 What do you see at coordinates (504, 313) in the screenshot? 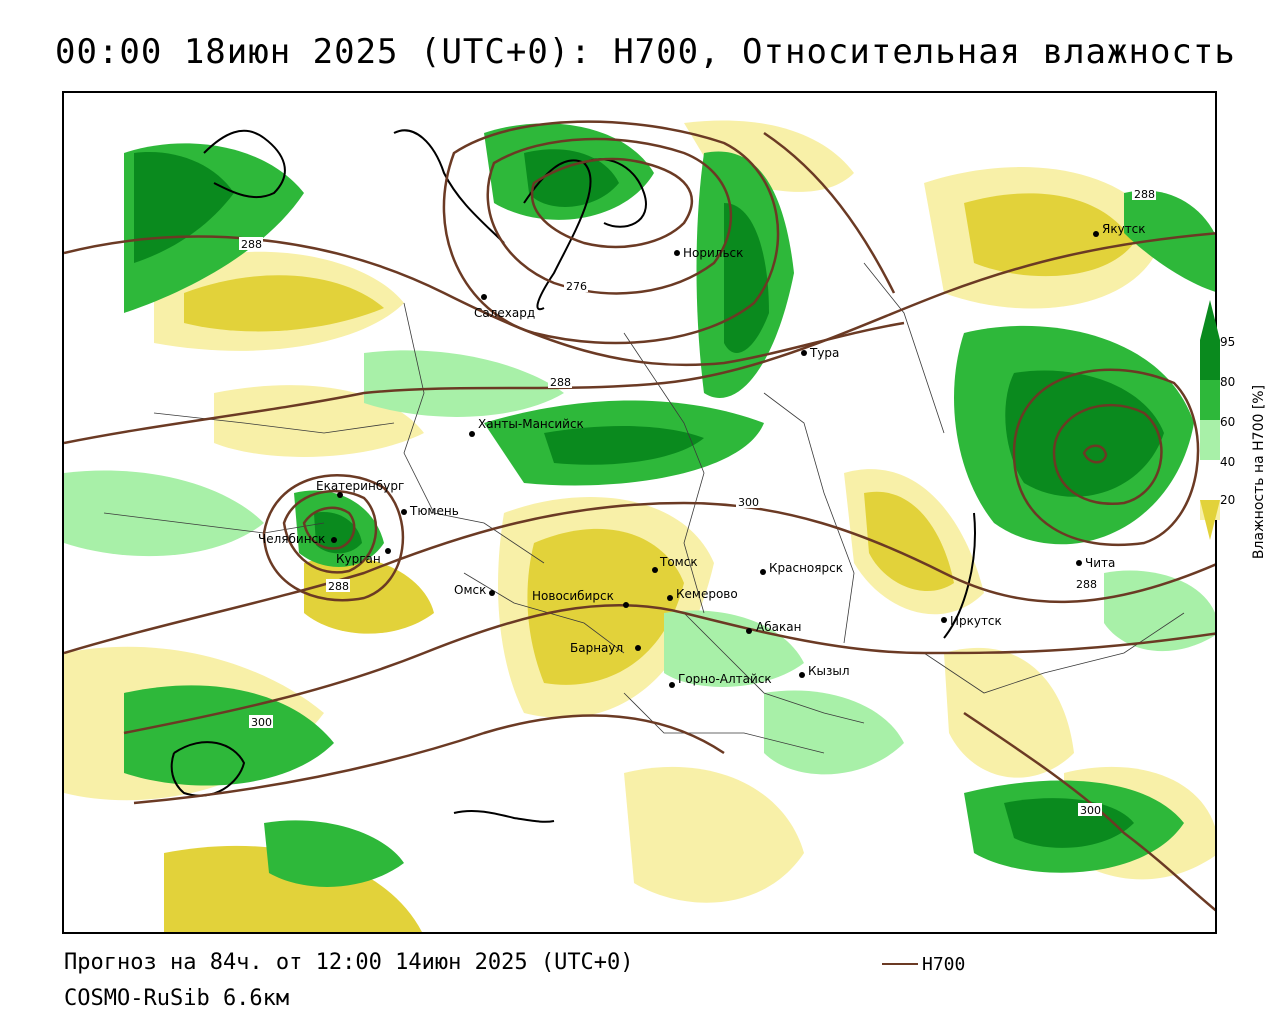
I see `svg-text: Салехард` at bounding box center [504, 313].